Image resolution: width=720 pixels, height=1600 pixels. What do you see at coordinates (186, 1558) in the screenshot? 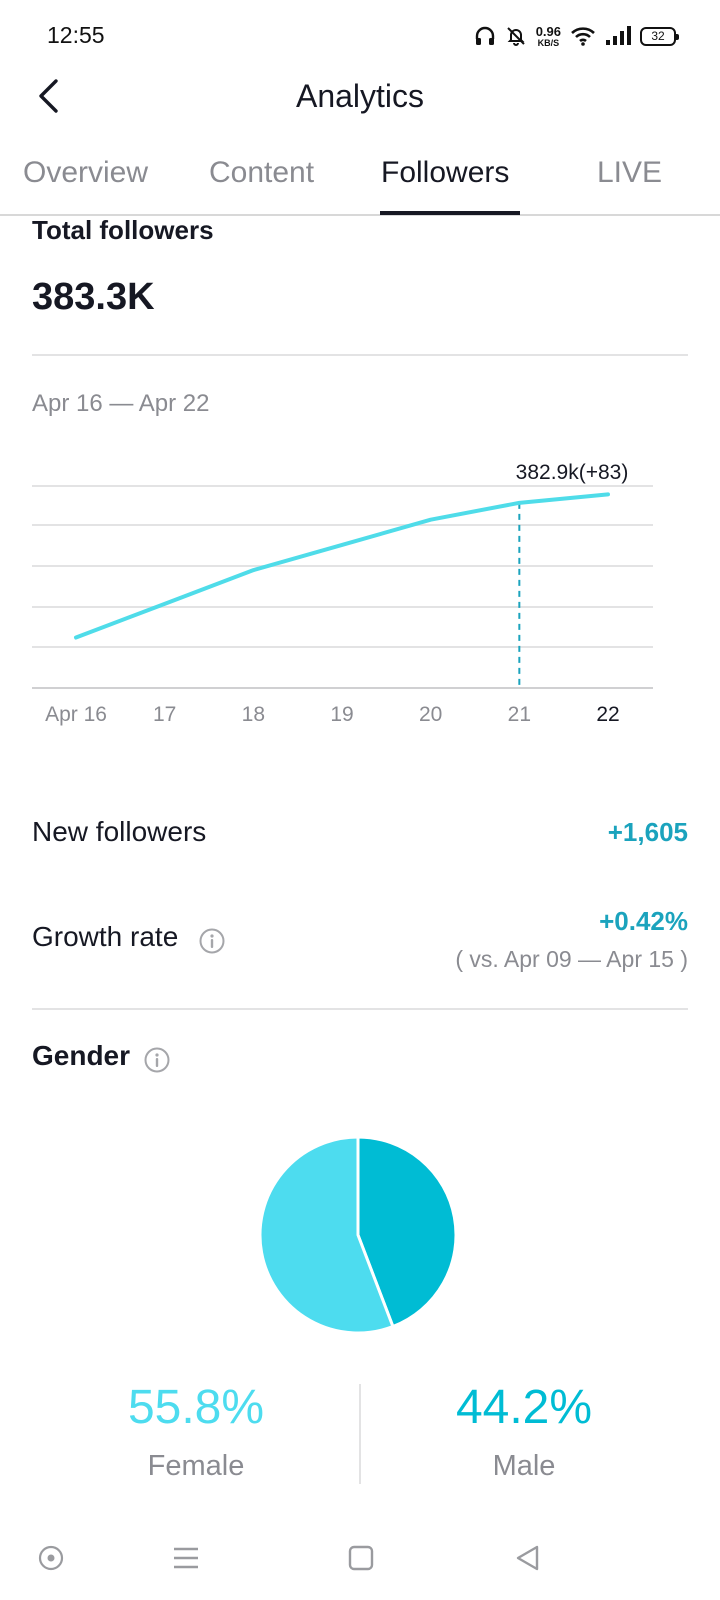
I see `menu-icon` at bounding box center [186, 1558].